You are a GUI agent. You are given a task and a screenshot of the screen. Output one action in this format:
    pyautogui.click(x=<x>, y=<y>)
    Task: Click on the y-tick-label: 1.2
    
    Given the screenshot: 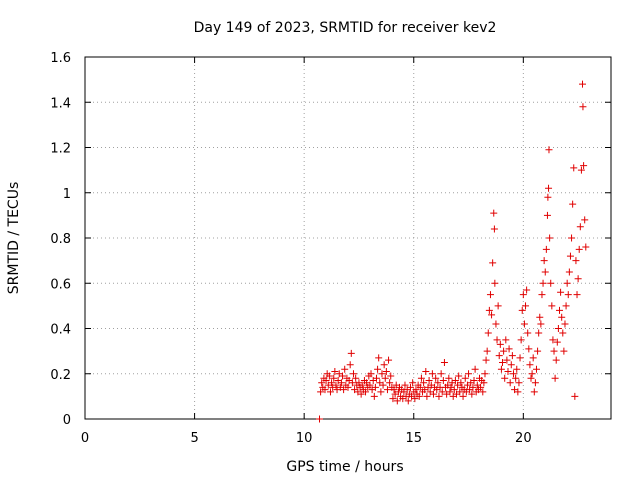 What is the action you would take?
    pyautogui.click(x=60, y=149)
    